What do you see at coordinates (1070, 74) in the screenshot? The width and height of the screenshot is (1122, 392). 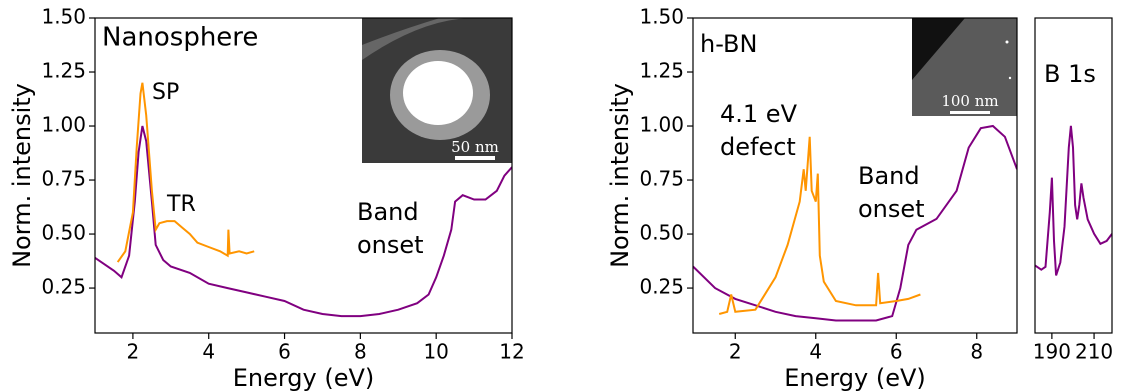 I see `annotation: B 1s` at bounding box center [1070, 74].